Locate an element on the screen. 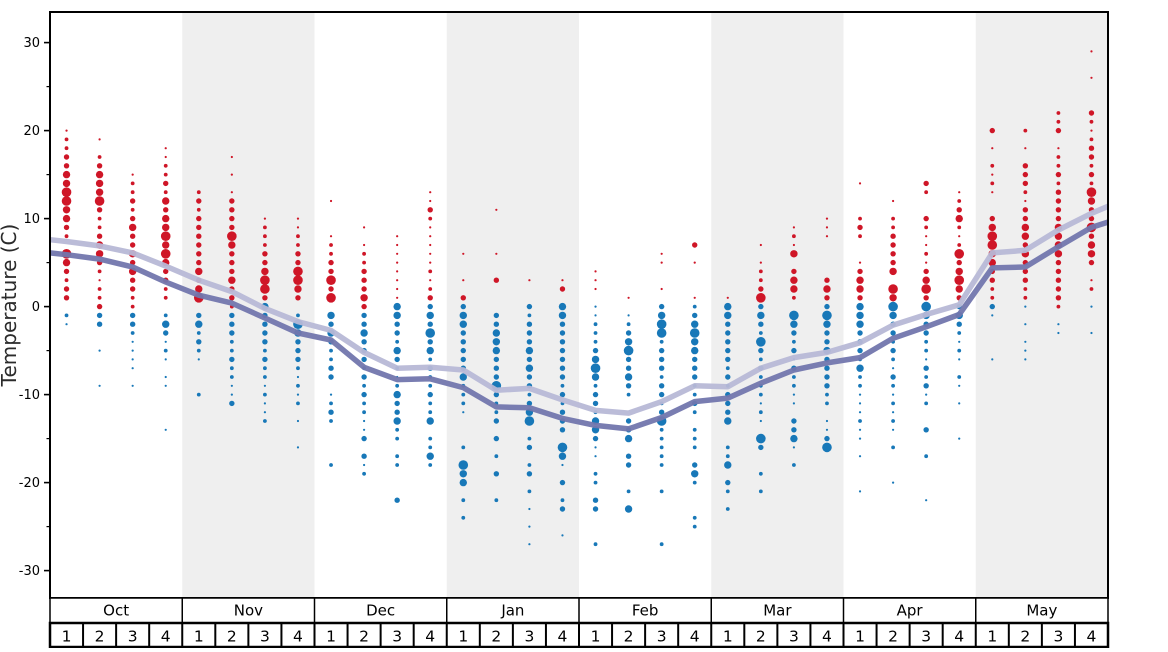 This screenshot has width=1168, height=652. month-label-nov: Nov is located at coordinates (248, 611).